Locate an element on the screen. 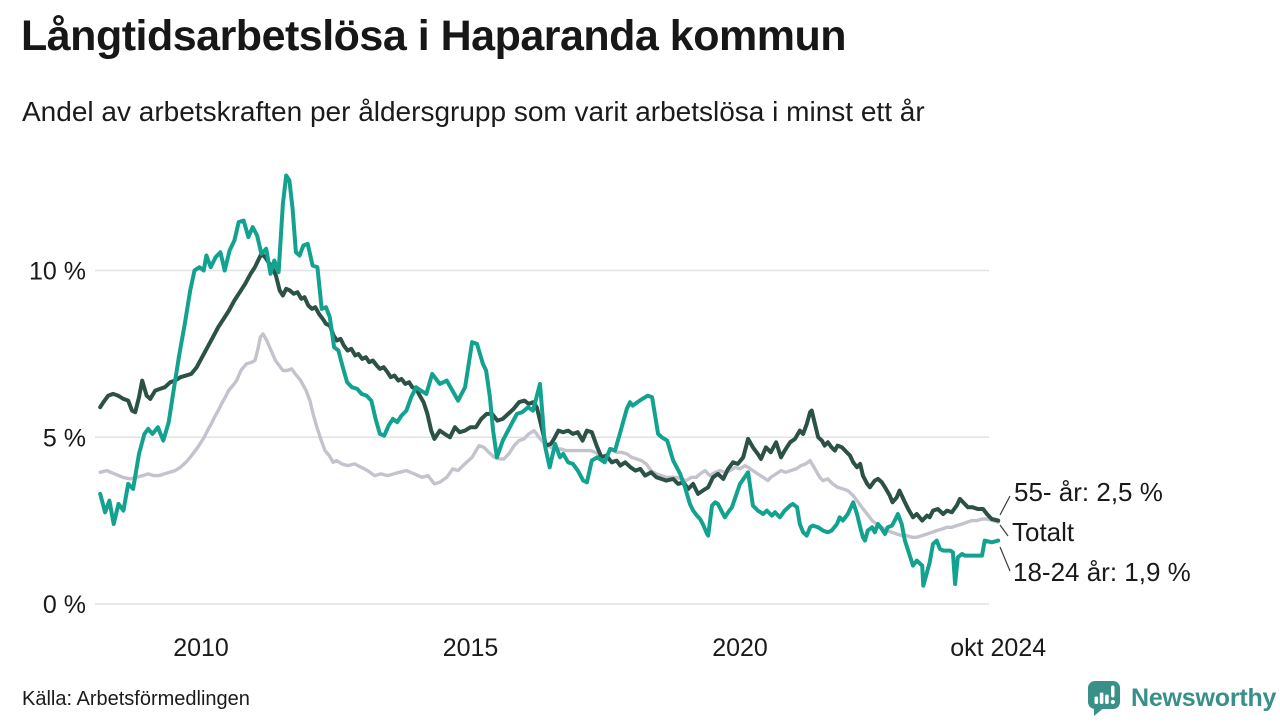 The width and height of the screenshot is (1280, 725). x-axis-tick-label: 2020 is located at coordinates (740, 648).